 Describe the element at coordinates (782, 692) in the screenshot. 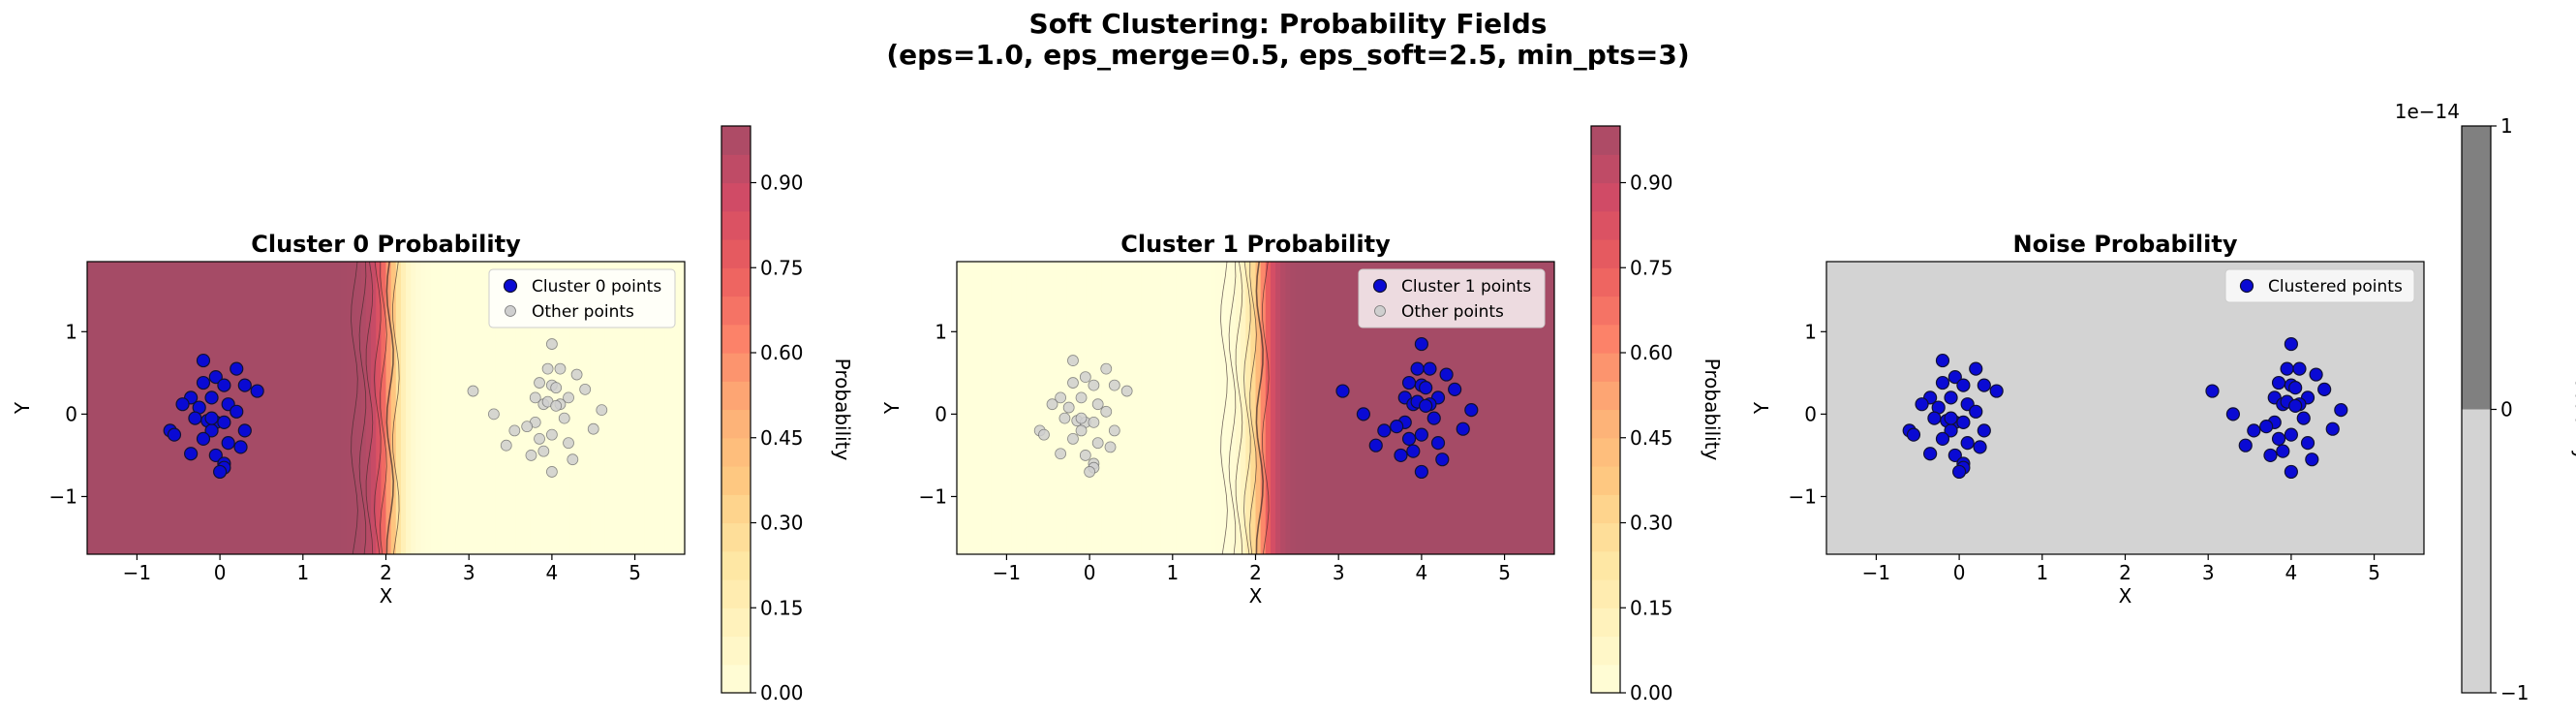

I see `colorbar-tick-label: 0.00` at that location.